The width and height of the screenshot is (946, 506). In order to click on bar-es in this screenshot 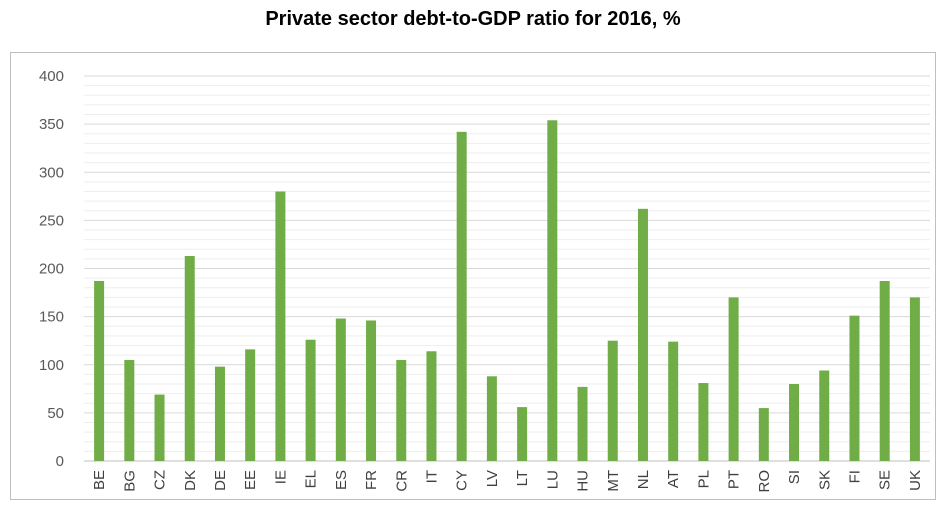, I will do `click(340, 389)`.